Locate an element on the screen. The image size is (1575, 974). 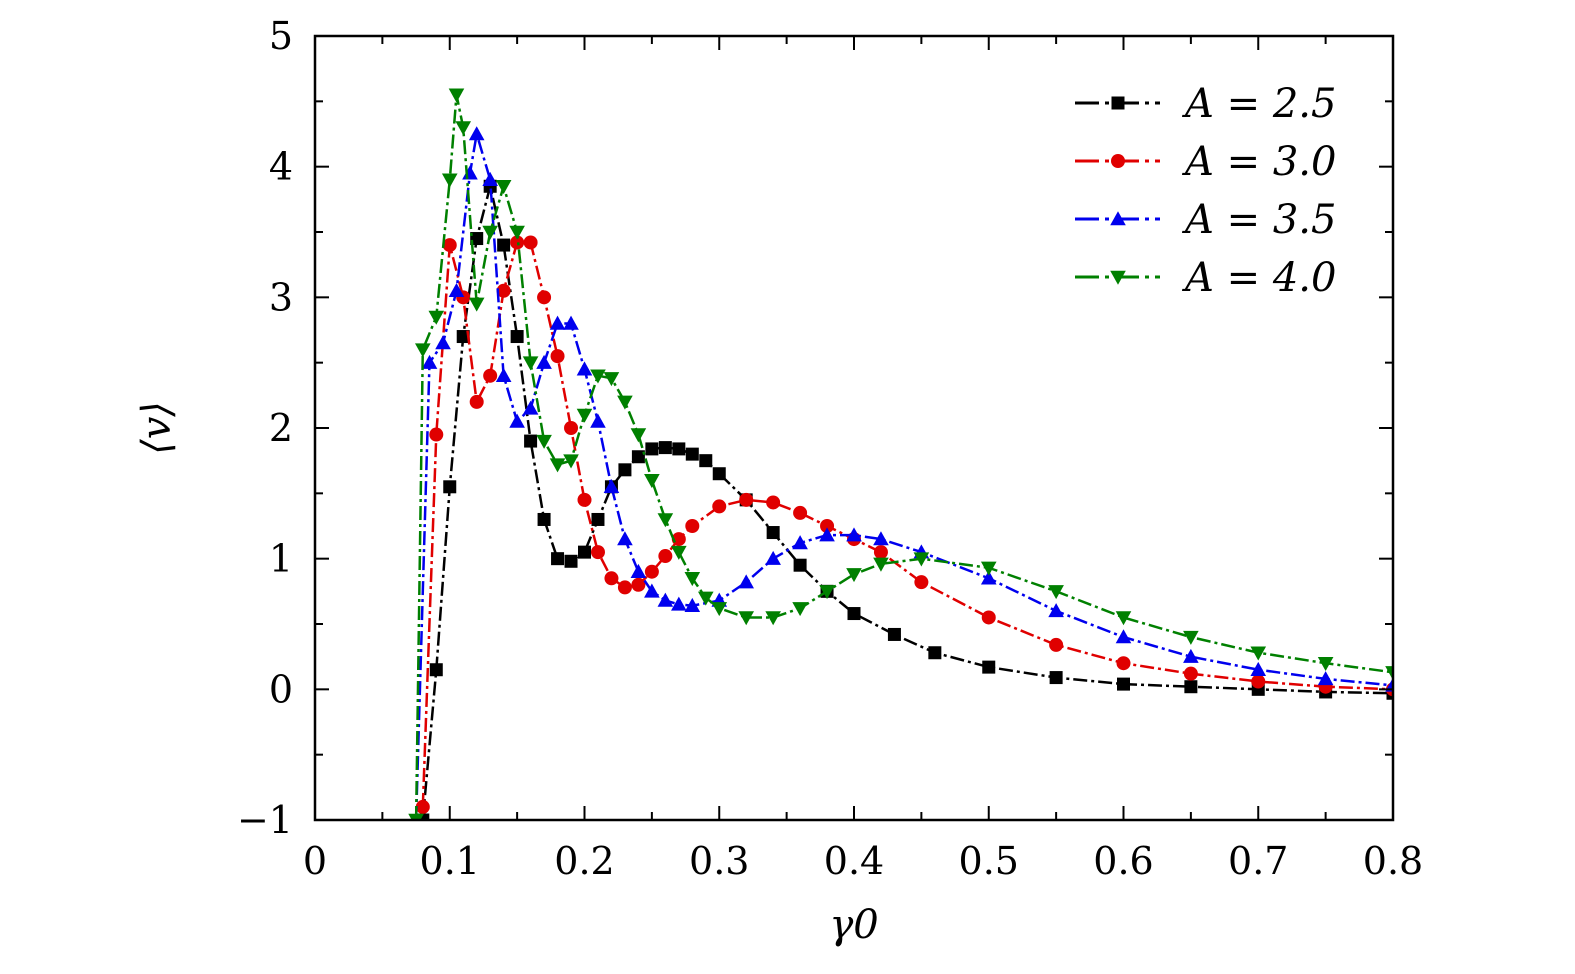
y-axis-label: ⟨v⟩ is located at coordinates (157, 428).